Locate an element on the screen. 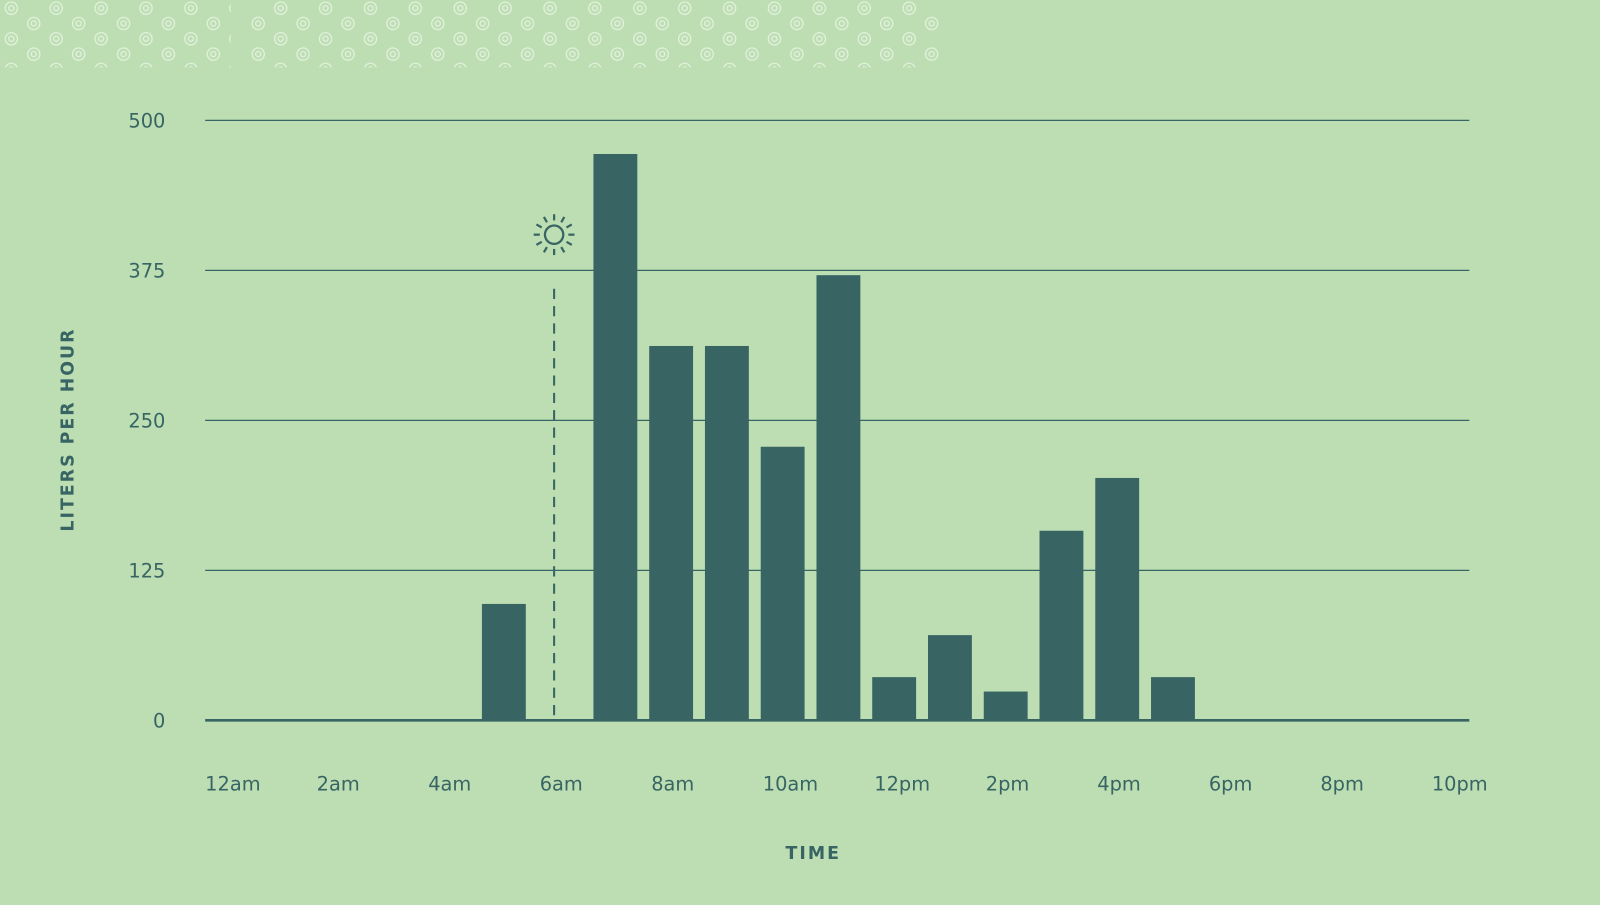 This screenshot has width=1600, height=905. bar-11am is located at coordinates (838, 498).